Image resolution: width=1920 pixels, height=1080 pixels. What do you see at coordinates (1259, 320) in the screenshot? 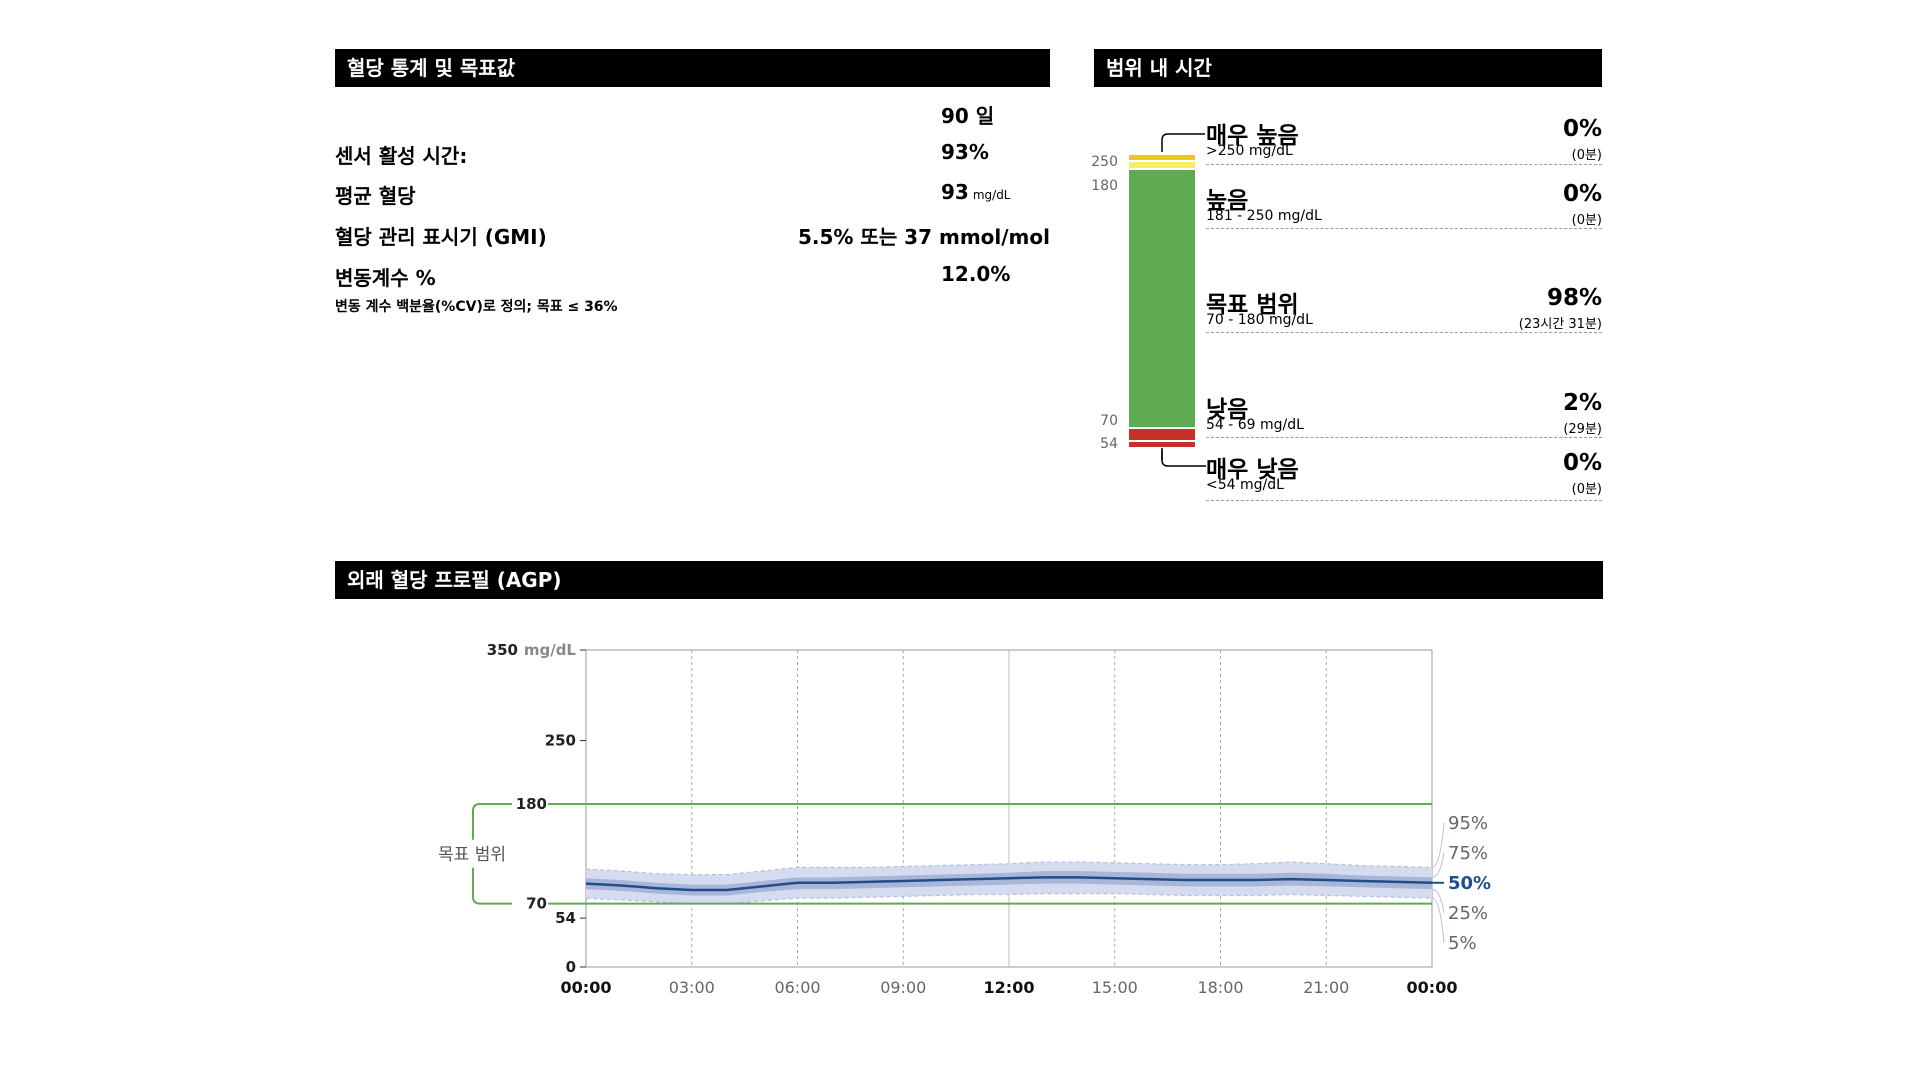
I see `tir-range: 70 - 180 mg/dL` at bounding box center [1259, 320].